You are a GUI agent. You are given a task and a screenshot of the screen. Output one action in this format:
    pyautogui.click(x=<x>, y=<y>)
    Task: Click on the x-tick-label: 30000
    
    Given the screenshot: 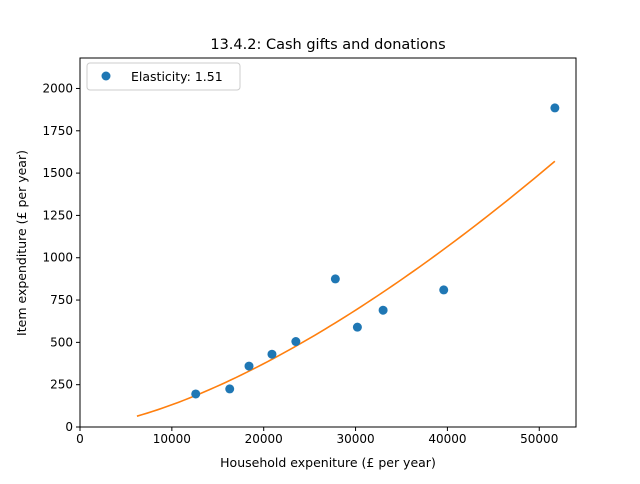 What is the action you would take?
    pyautogui.click(x=355, y=439)
    